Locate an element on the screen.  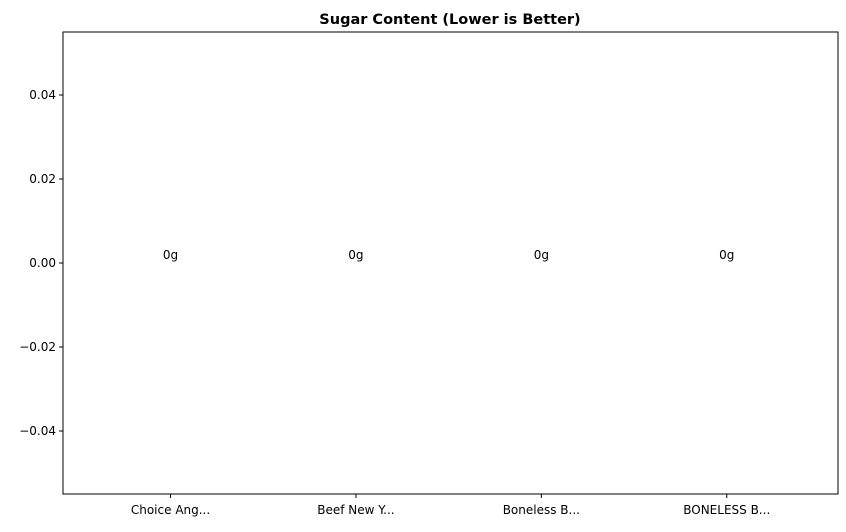
y-tick-label: −0.02 is located at coordinates (37, 347).